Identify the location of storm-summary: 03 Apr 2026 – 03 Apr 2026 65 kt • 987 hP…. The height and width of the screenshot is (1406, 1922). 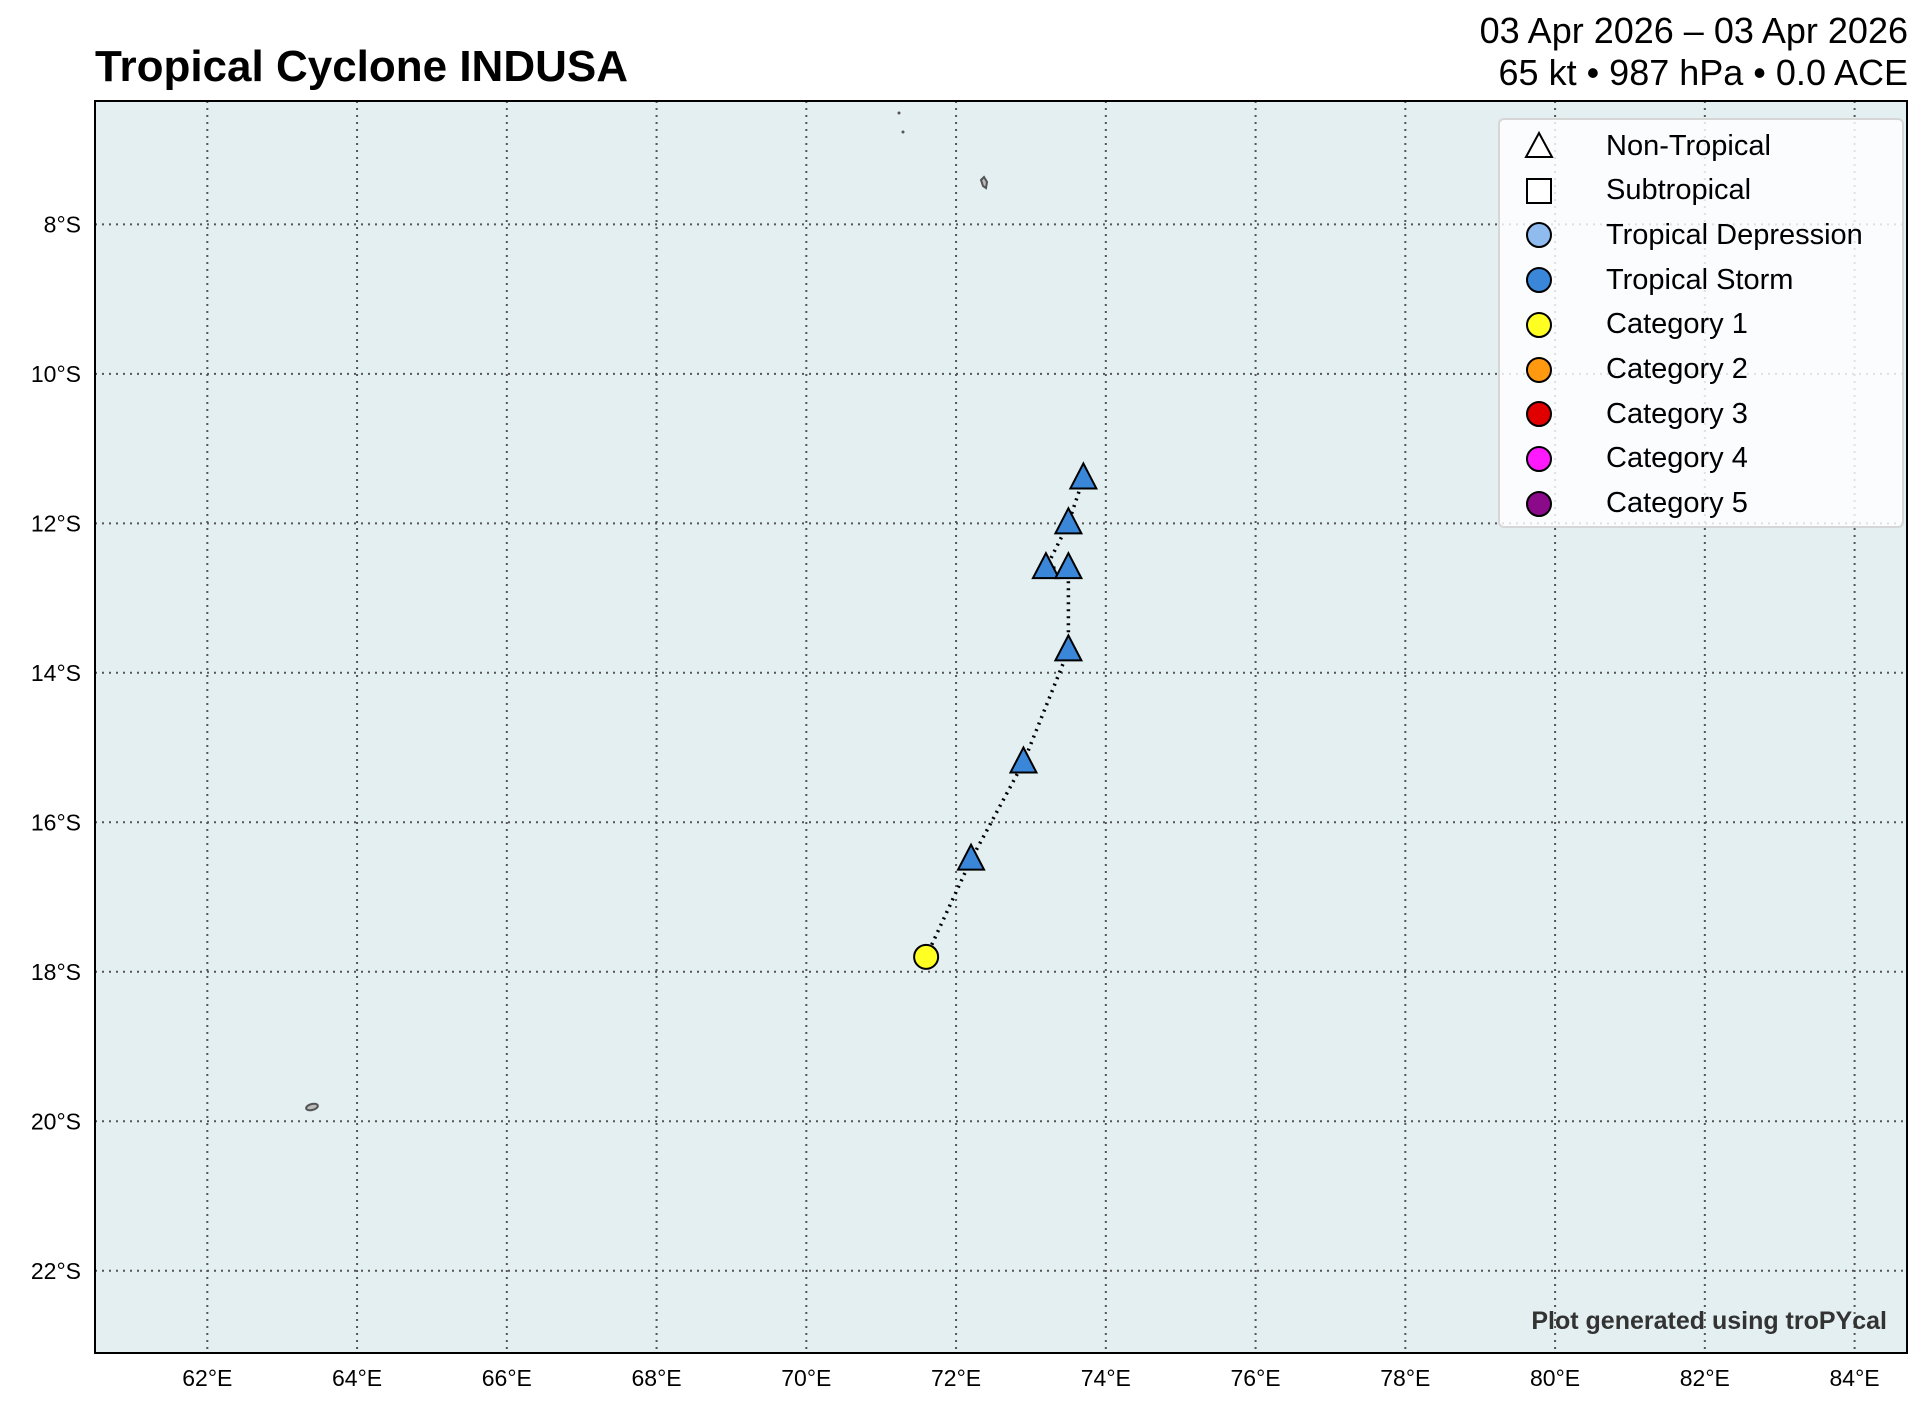
(1694, 52).